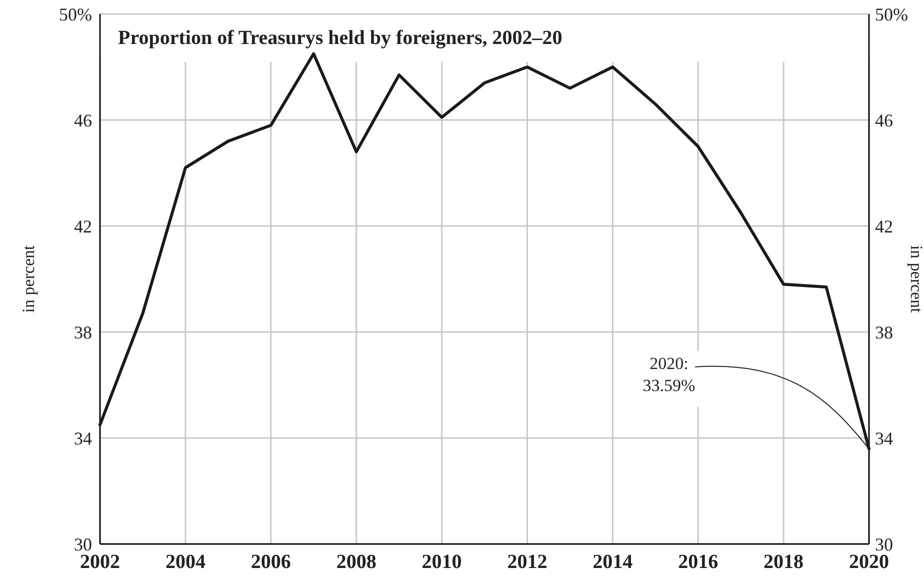 The image size is (924, 577). What do you see at coordinates (669, 374) in the screenshot?
I see `annotation: 2020: 33.59%` at bounding box center [669, 374].